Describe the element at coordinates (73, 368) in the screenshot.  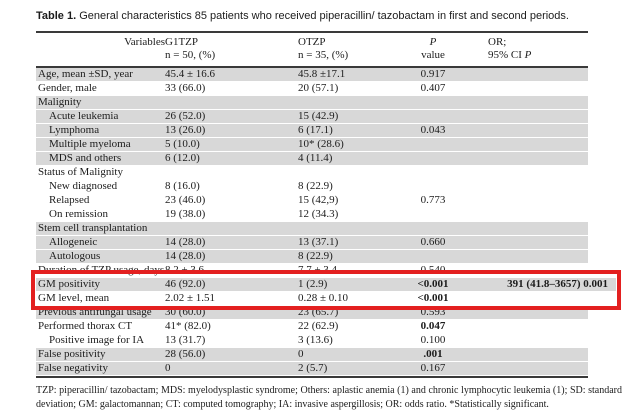
I see `variable-label: False negativity` at that location.